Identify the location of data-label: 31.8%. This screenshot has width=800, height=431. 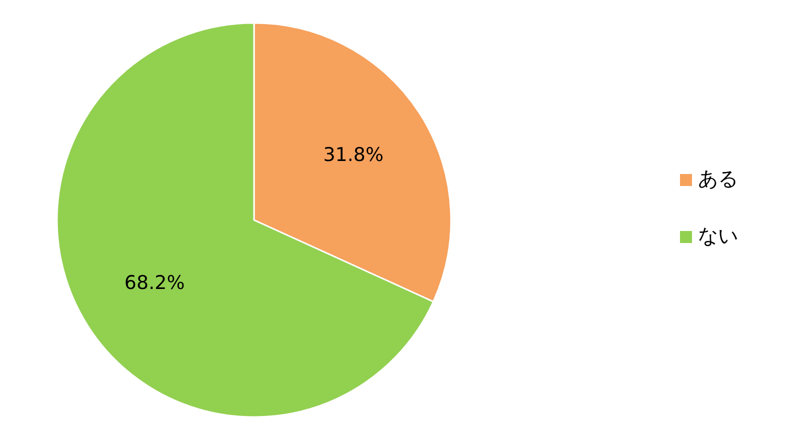
(353, 155).